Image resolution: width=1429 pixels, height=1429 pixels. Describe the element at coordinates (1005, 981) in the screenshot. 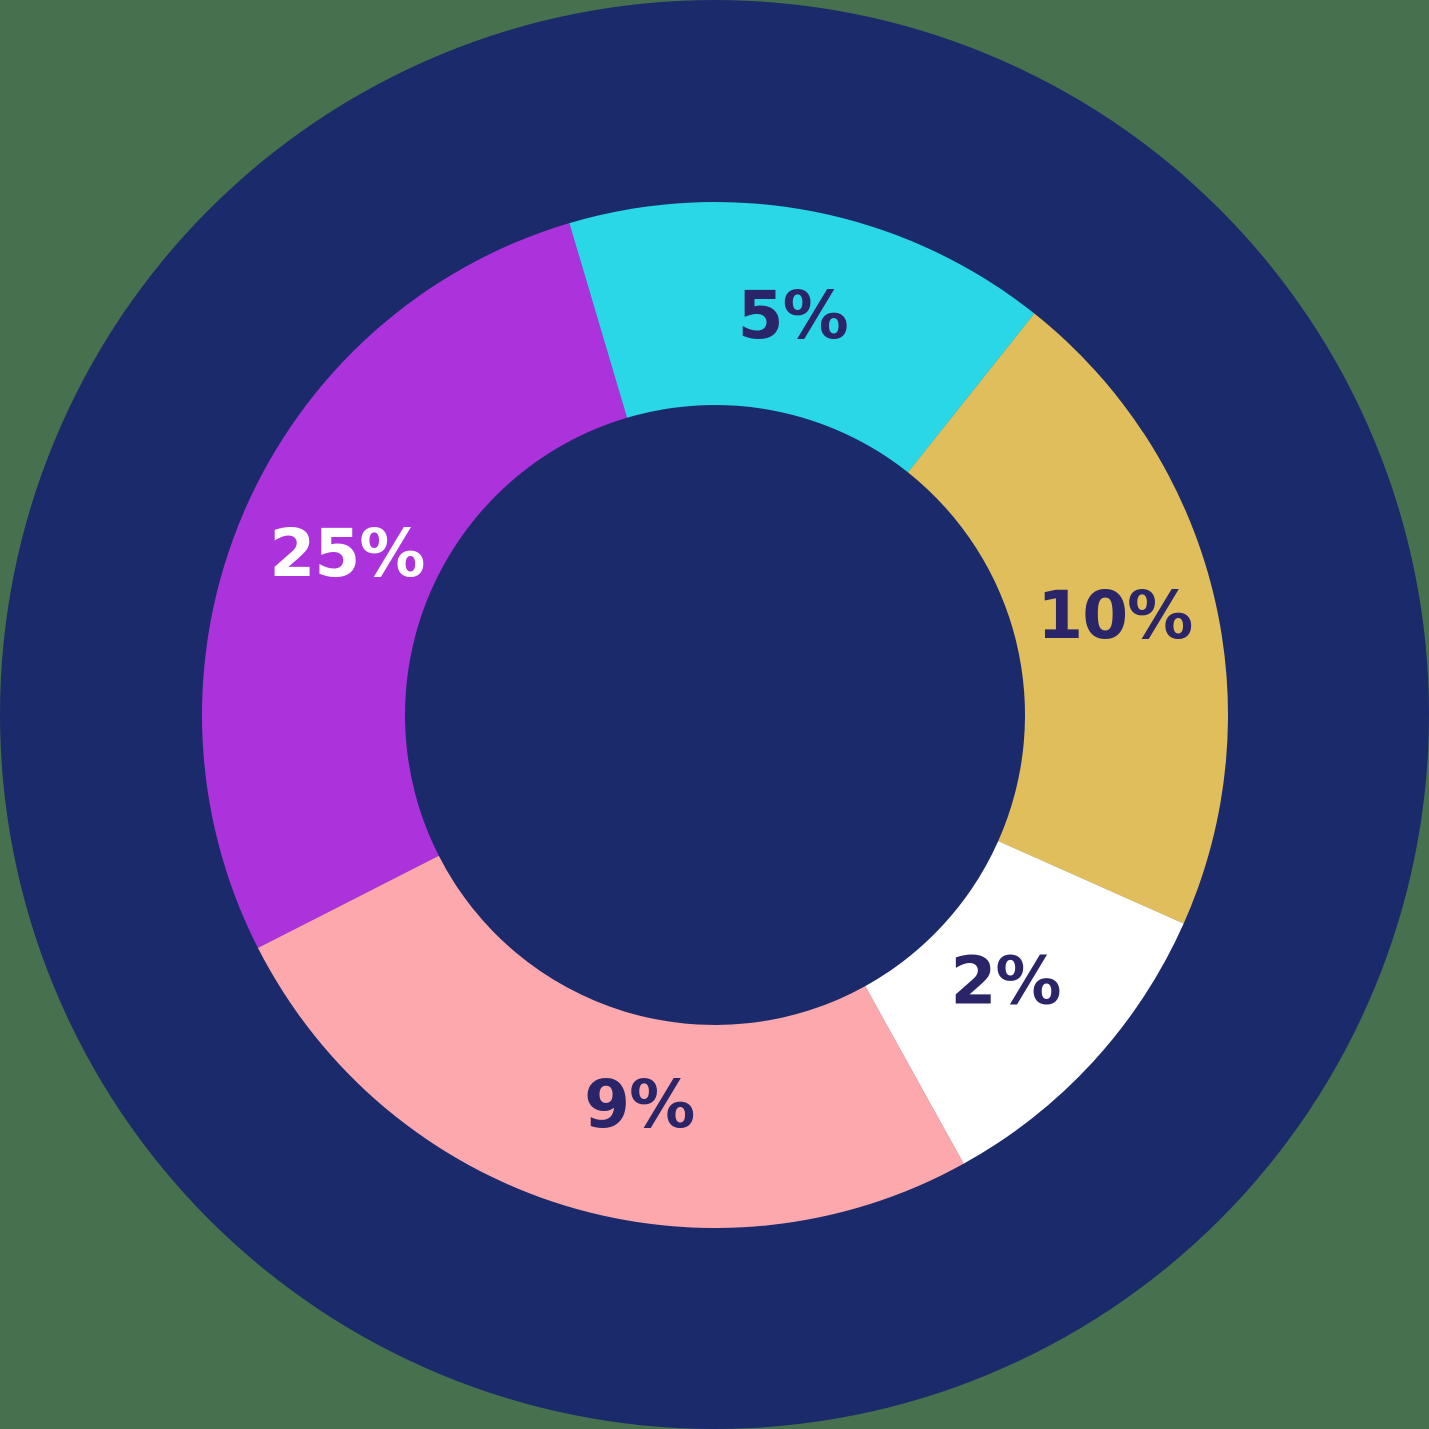

I see `segment-label-white: 2%` at that location.